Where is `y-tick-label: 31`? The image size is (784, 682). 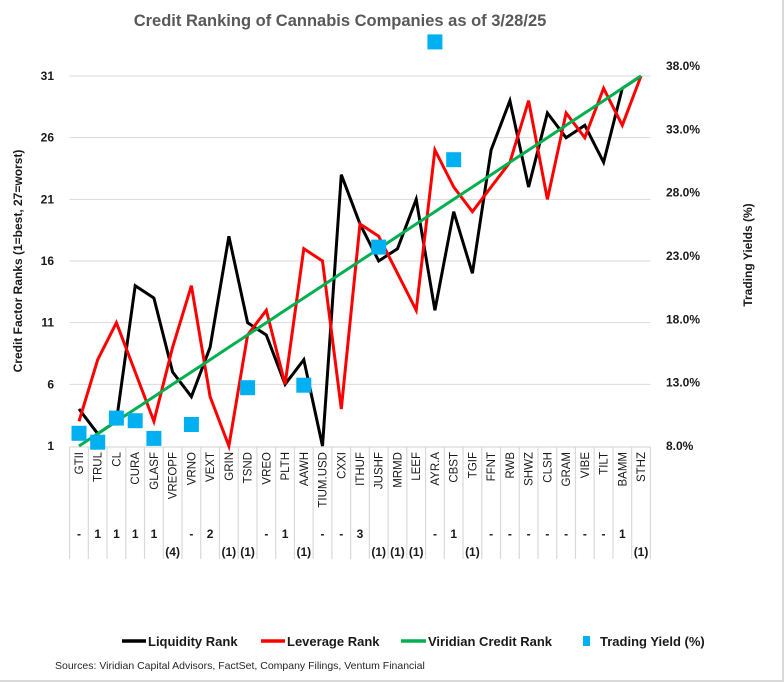 y-tick-label: 31 is located at coordinates (48, 76).